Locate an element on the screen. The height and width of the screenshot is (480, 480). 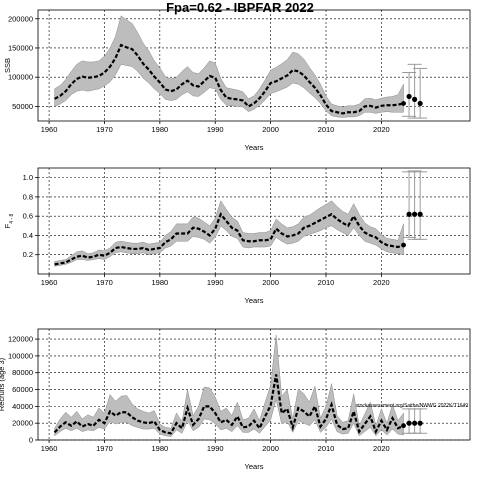
chart-title: Fpa=0.62 - IBPFAR 2022 is located at coordinates (240, 7).